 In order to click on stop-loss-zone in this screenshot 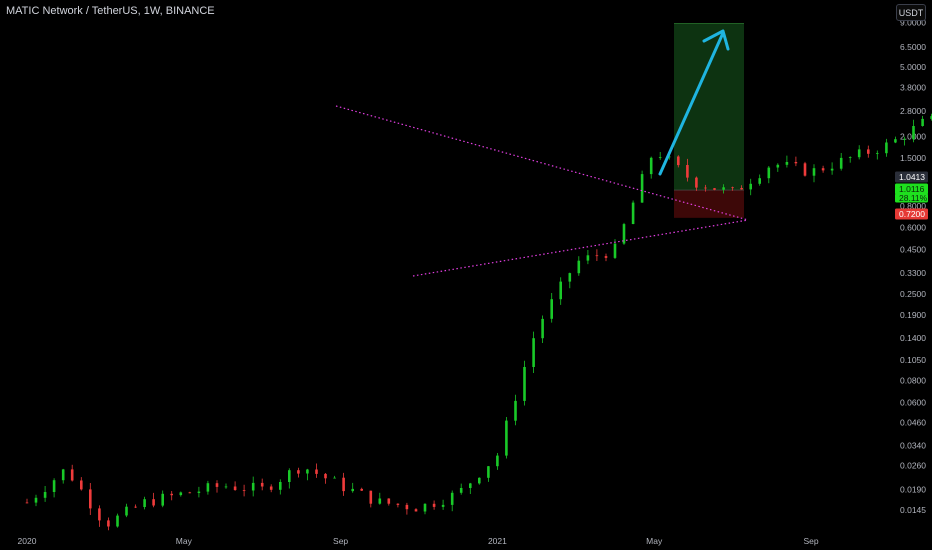, I will do `click(709, 204)`.